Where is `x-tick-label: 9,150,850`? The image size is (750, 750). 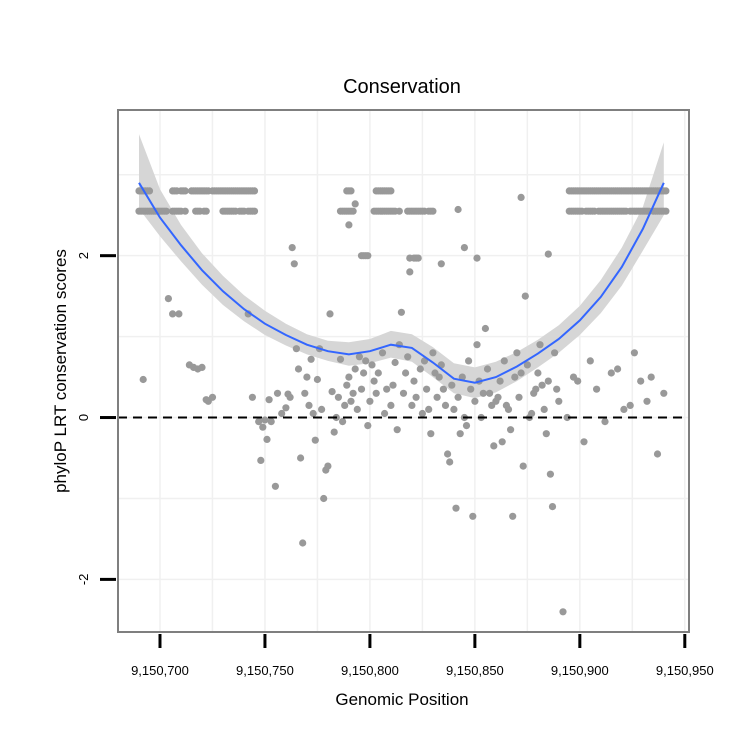 x-tick-label: 9,150,850 is located at coordinates (475, 670).